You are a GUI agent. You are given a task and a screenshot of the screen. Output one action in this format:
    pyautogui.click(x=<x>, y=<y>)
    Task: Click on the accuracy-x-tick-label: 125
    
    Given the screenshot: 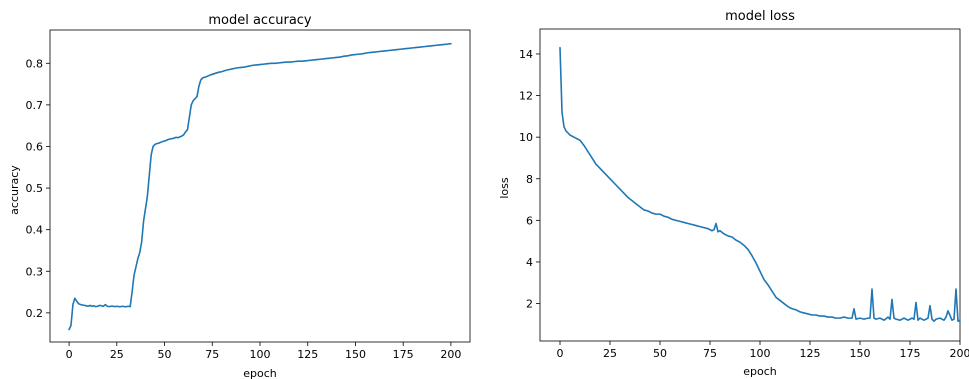 What is the action you would take?
    pyautogui.click(x=307, y=354)
    